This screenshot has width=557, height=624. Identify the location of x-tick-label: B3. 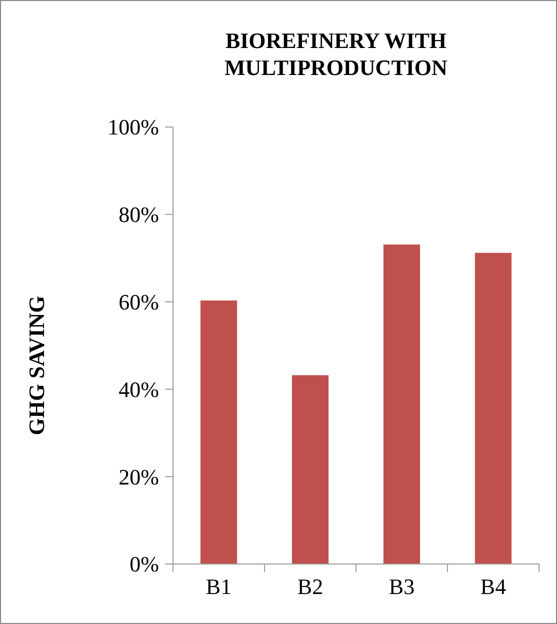
(401, 586).